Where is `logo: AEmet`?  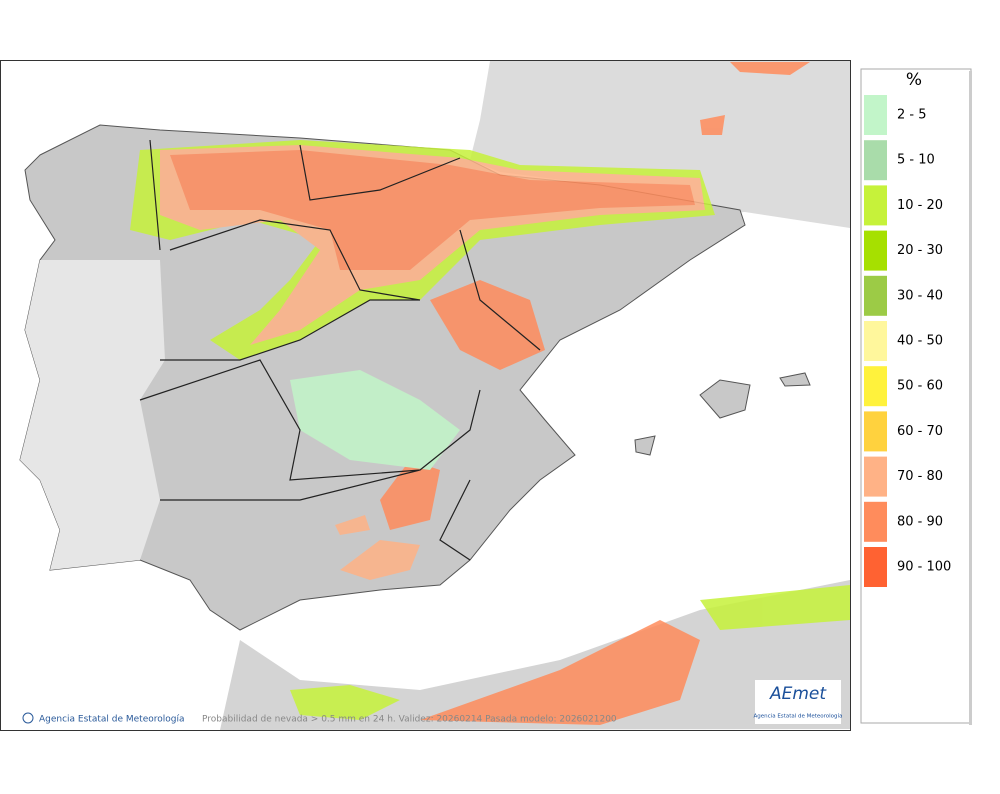 logo: AEmet is located at coordinates (798, 694).